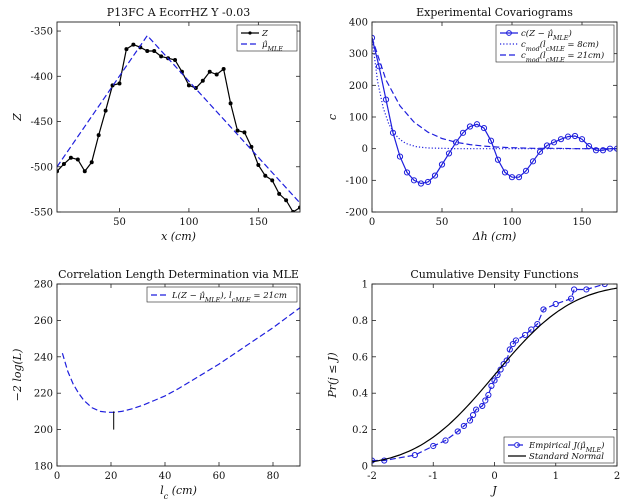 The width and height of the screenshot is (625, 499). I want to click on y-tick-label: 220, so click(43, 394).